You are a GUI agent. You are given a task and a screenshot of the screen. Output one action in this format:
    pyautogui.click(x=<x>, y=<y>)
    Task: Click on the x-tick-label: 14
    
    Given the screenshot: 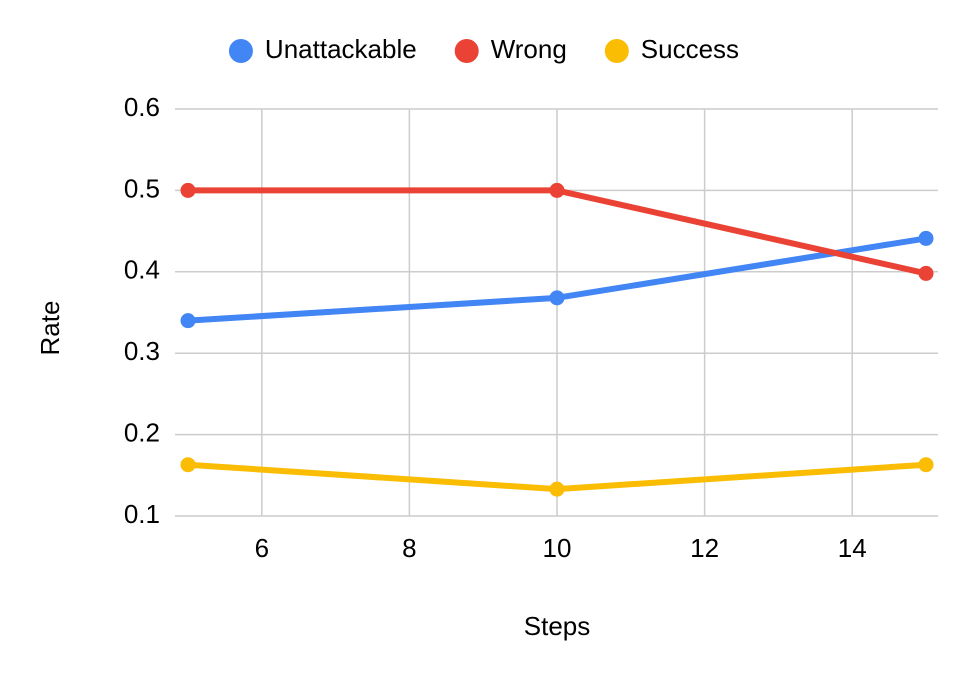 What is the action you would take?
    pyautogui.click(x=852, y=548)
    